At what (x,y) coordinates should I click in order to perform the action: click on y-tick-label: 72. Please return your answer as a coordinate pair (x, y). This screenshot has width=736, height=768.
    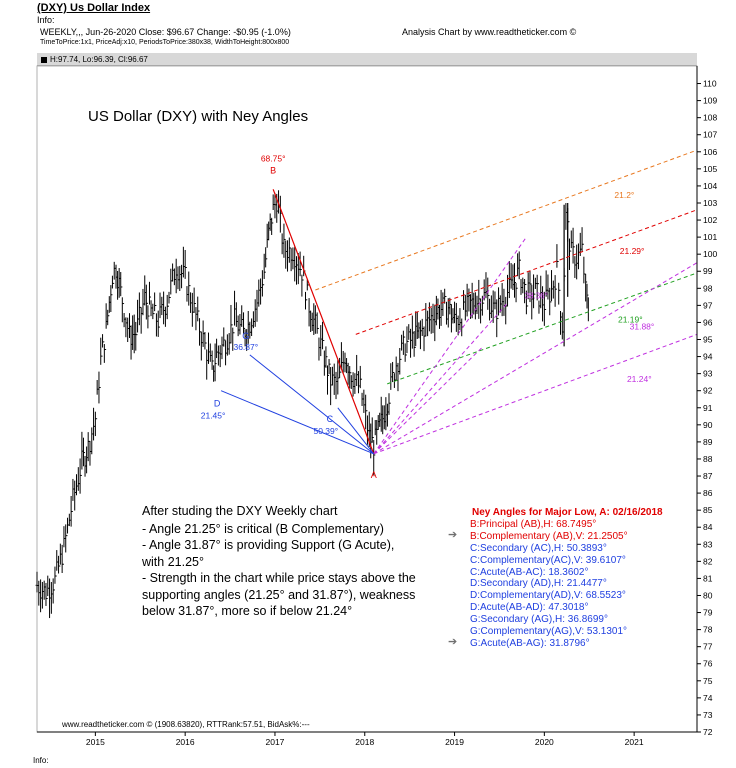
    Looking at the image, I should click on (708, 732).